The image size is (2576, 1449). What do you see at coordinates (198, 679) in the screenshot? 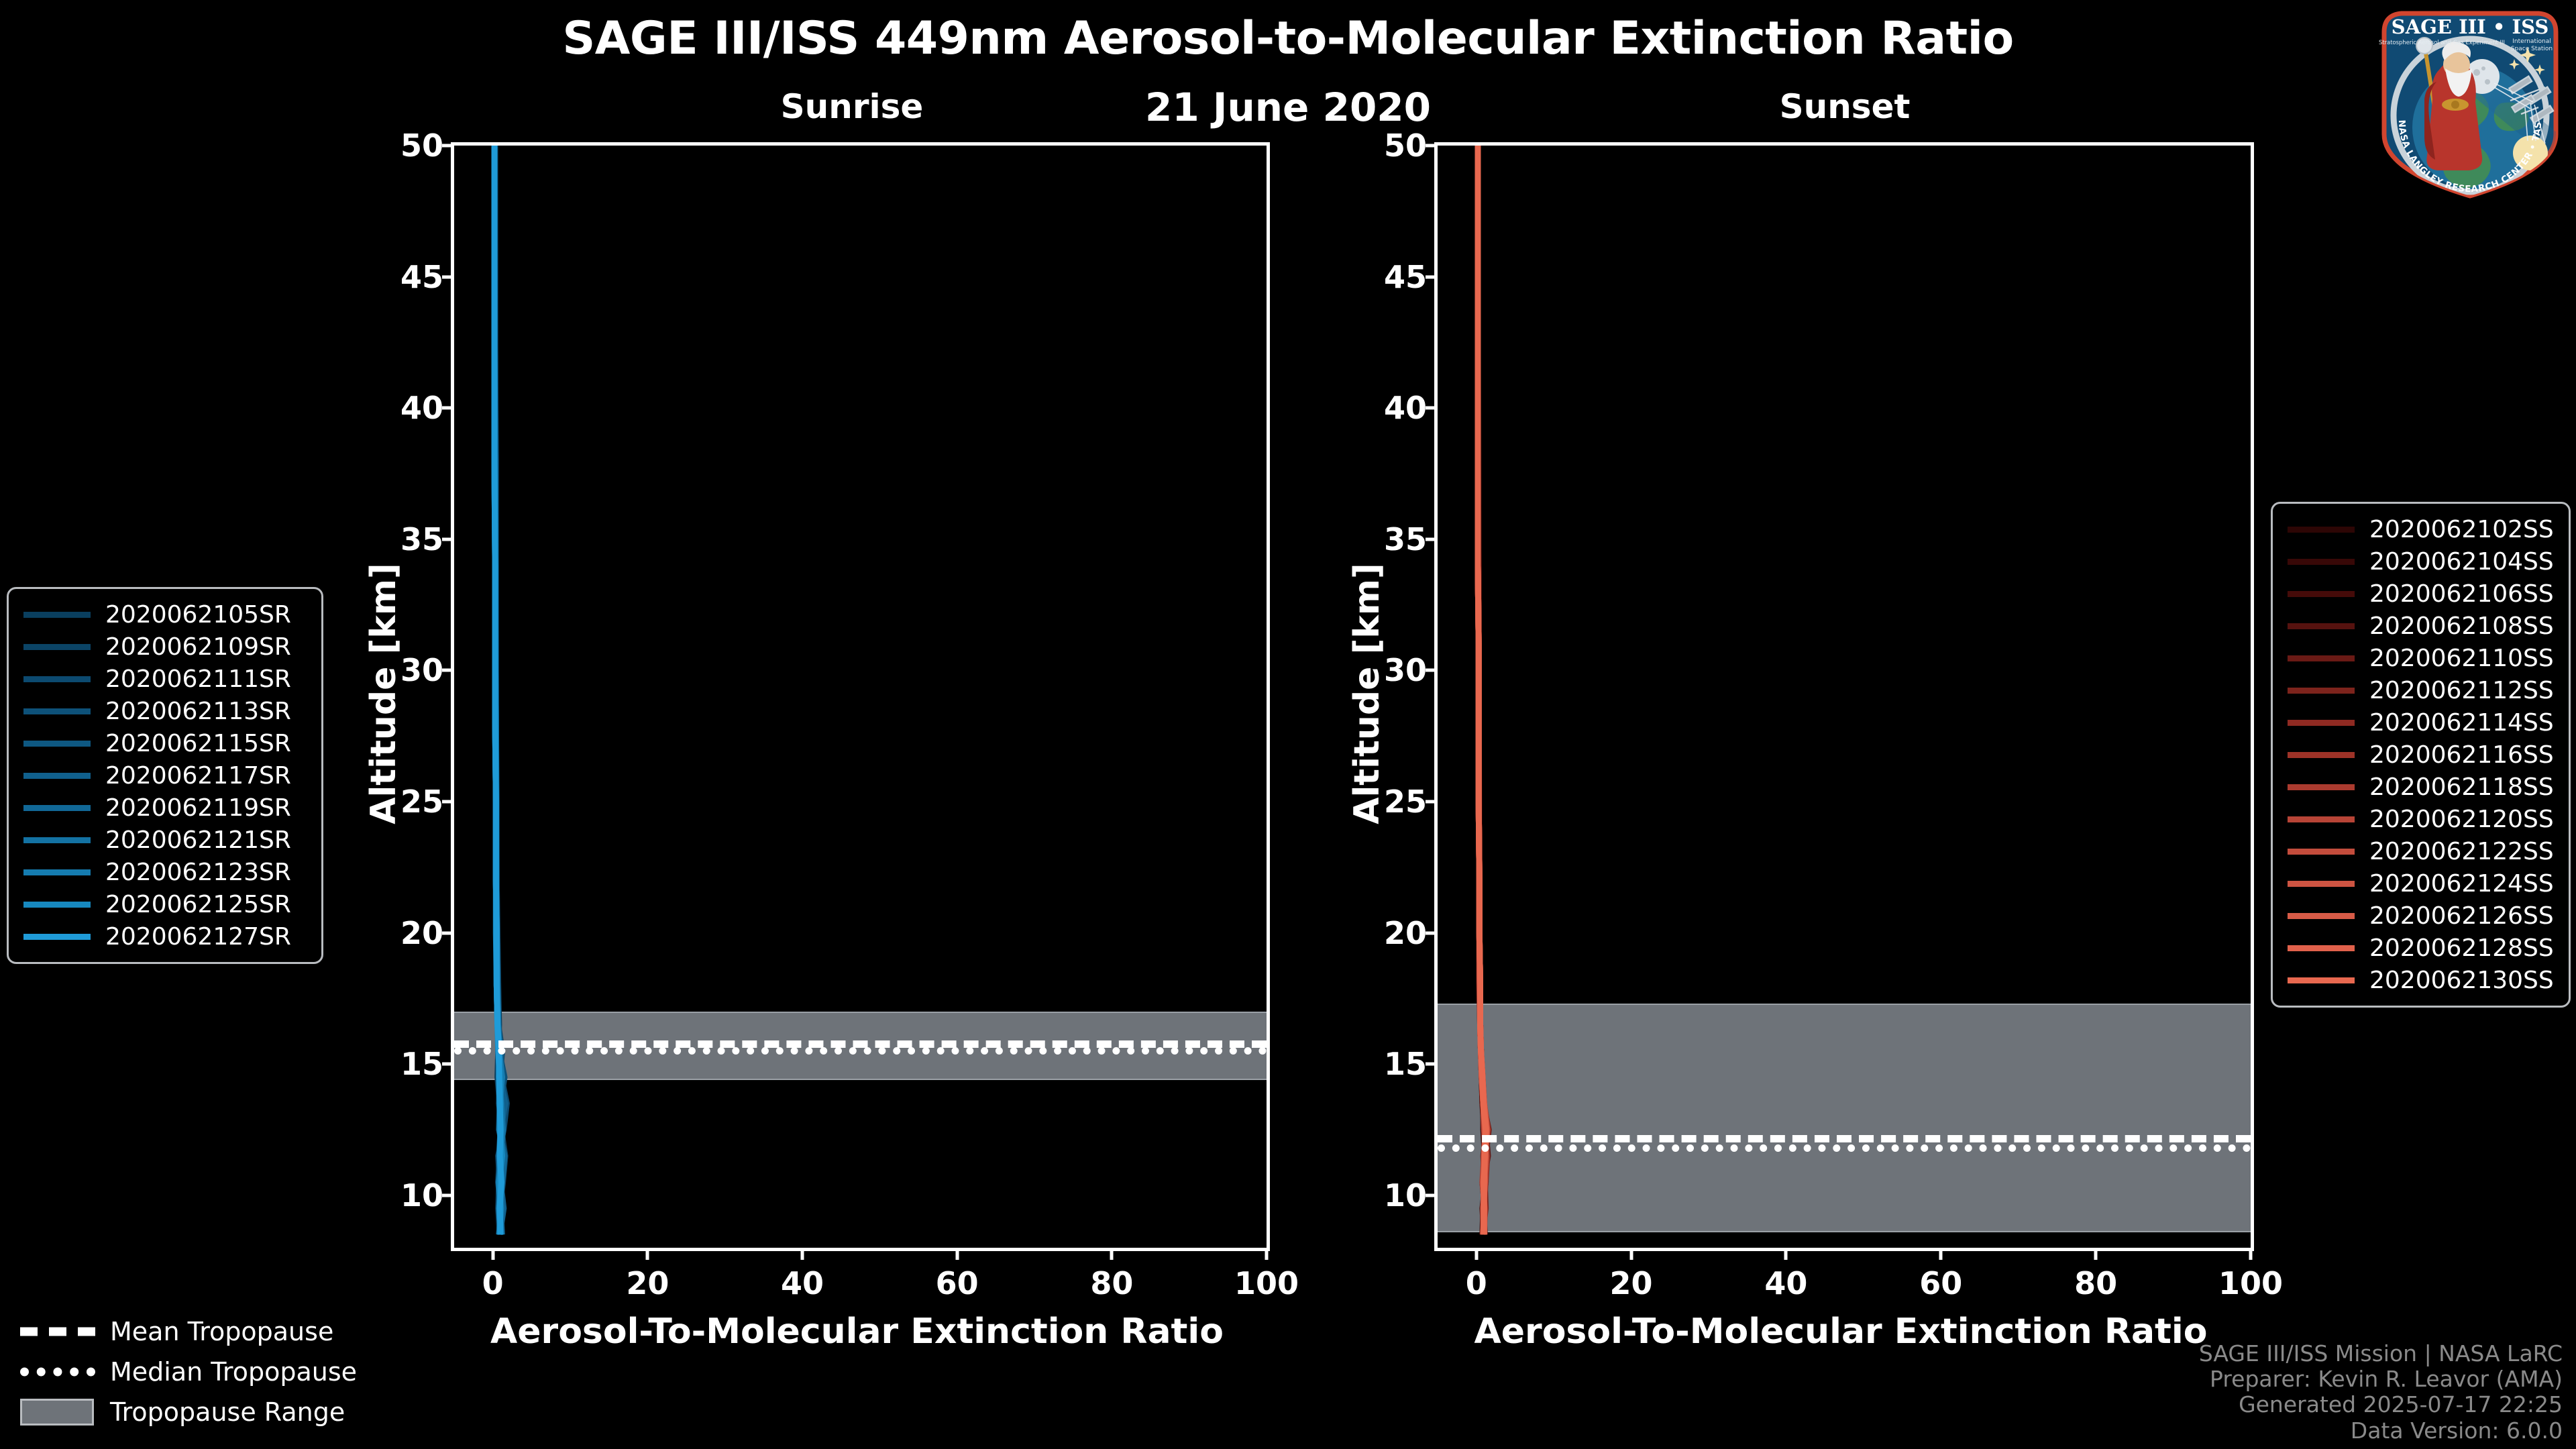
I see `legend-item-label: 2020062111SR` at bounding box center [198, 679].